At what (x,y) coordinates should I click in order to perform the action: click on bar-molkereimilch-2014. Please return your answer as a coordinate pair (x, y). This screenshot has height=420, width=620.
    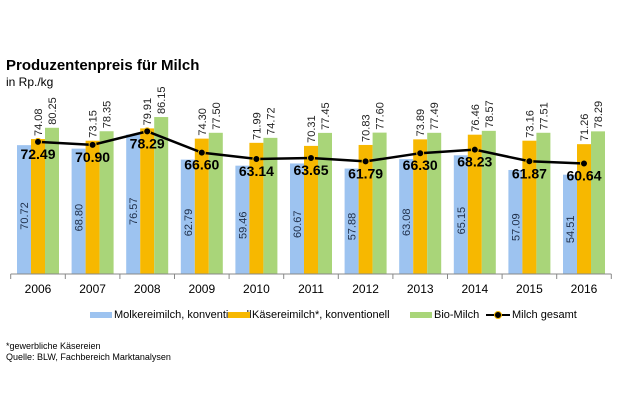
    Looking at the image, I should click on (460, 214).